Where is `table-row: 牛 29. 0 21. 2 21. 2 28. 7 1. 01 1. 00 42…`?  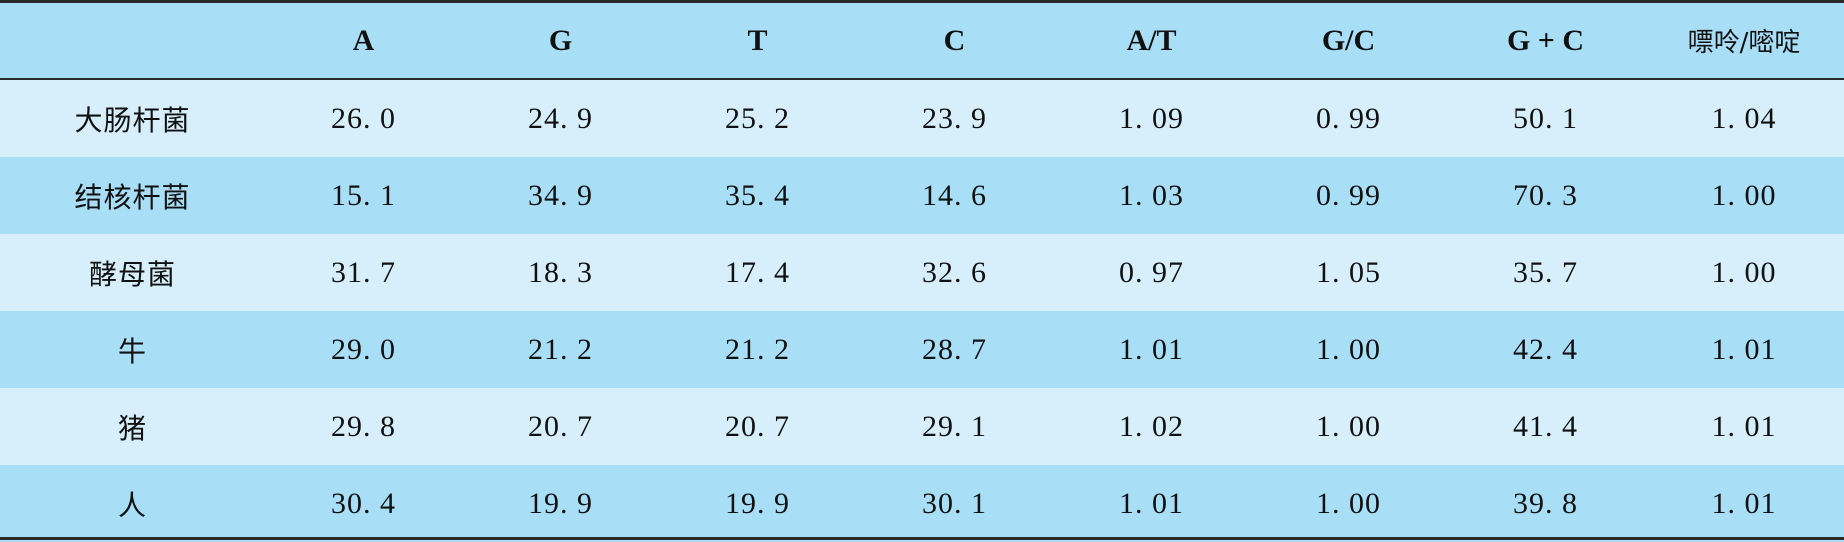
table-row: 牛 29. 0 21. 2 21. 2 28. 7 1. 01 1. 00 42… is located at coordinates (922, 349).